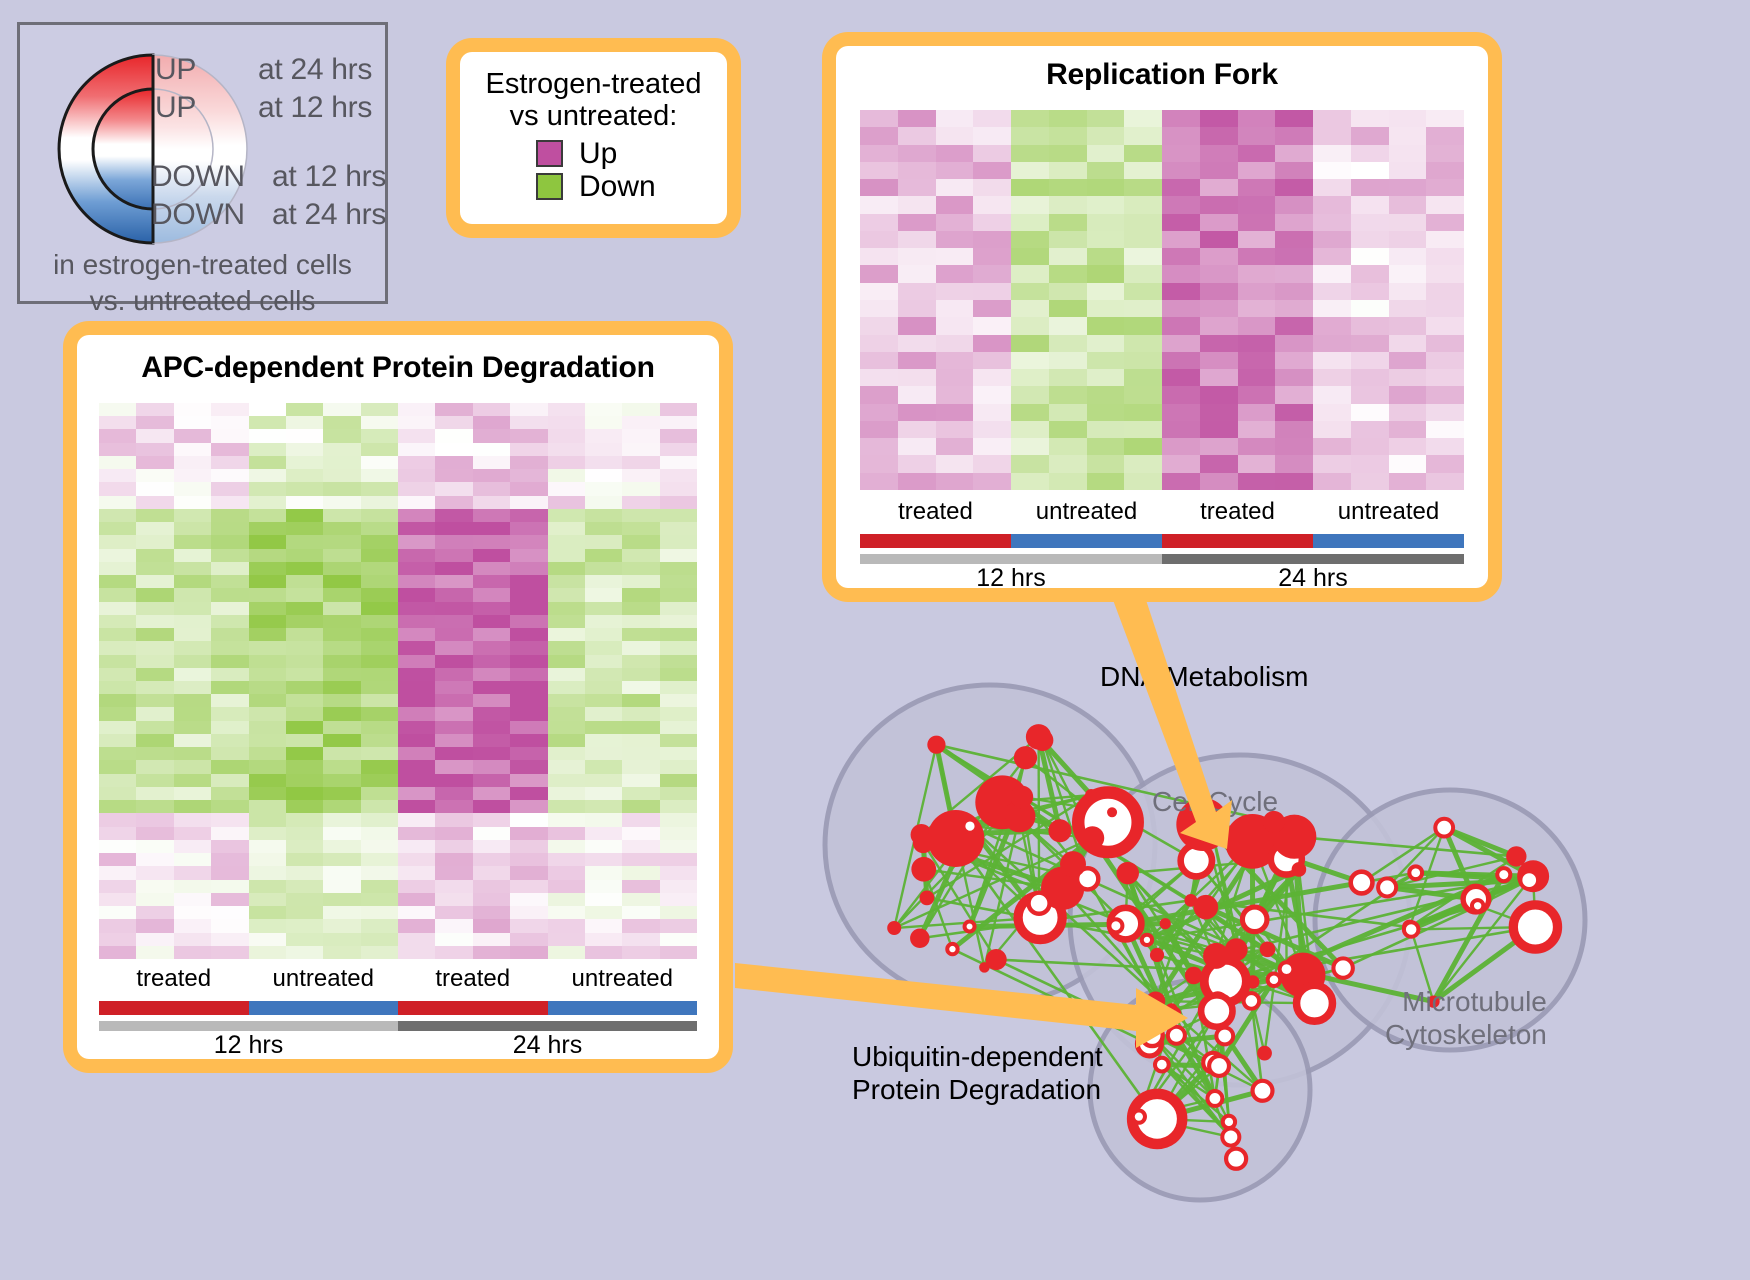 The height and width of the screenshot is (1280, 1750). I want to click on wheel-direction-2: DOWN, so click(198, 177).